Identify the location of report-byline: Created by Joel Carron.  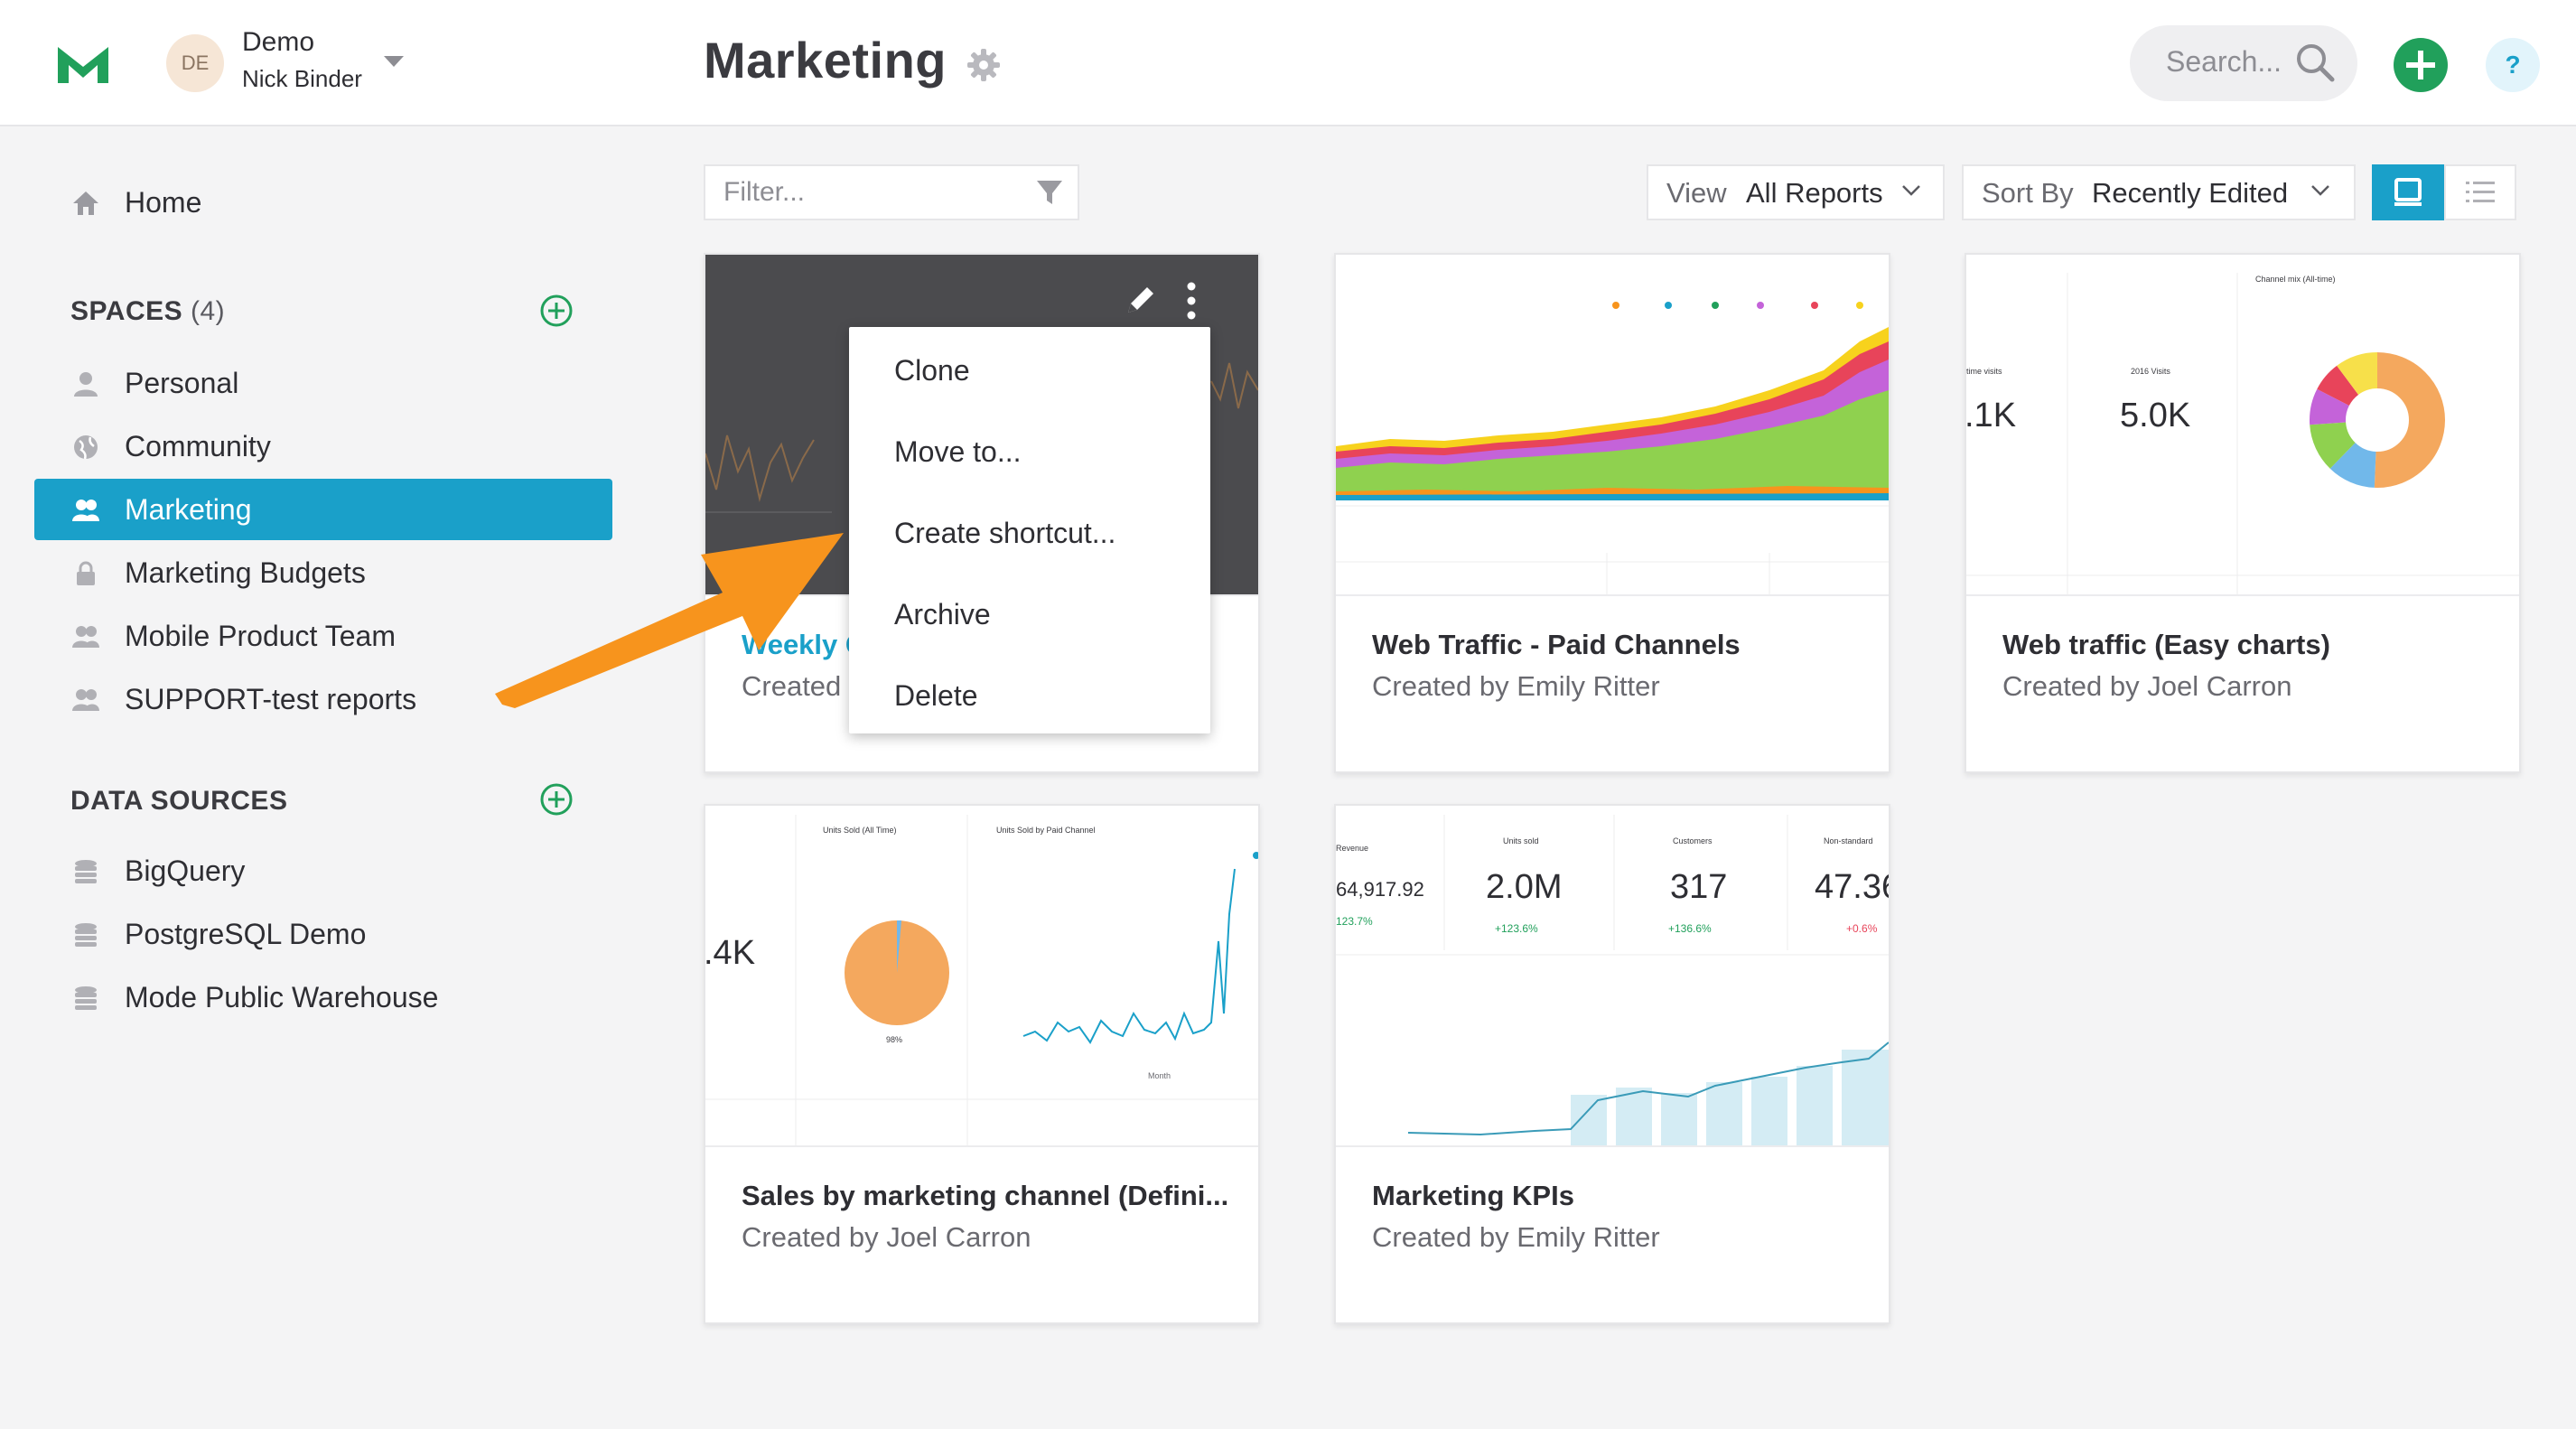
(886, 1237).